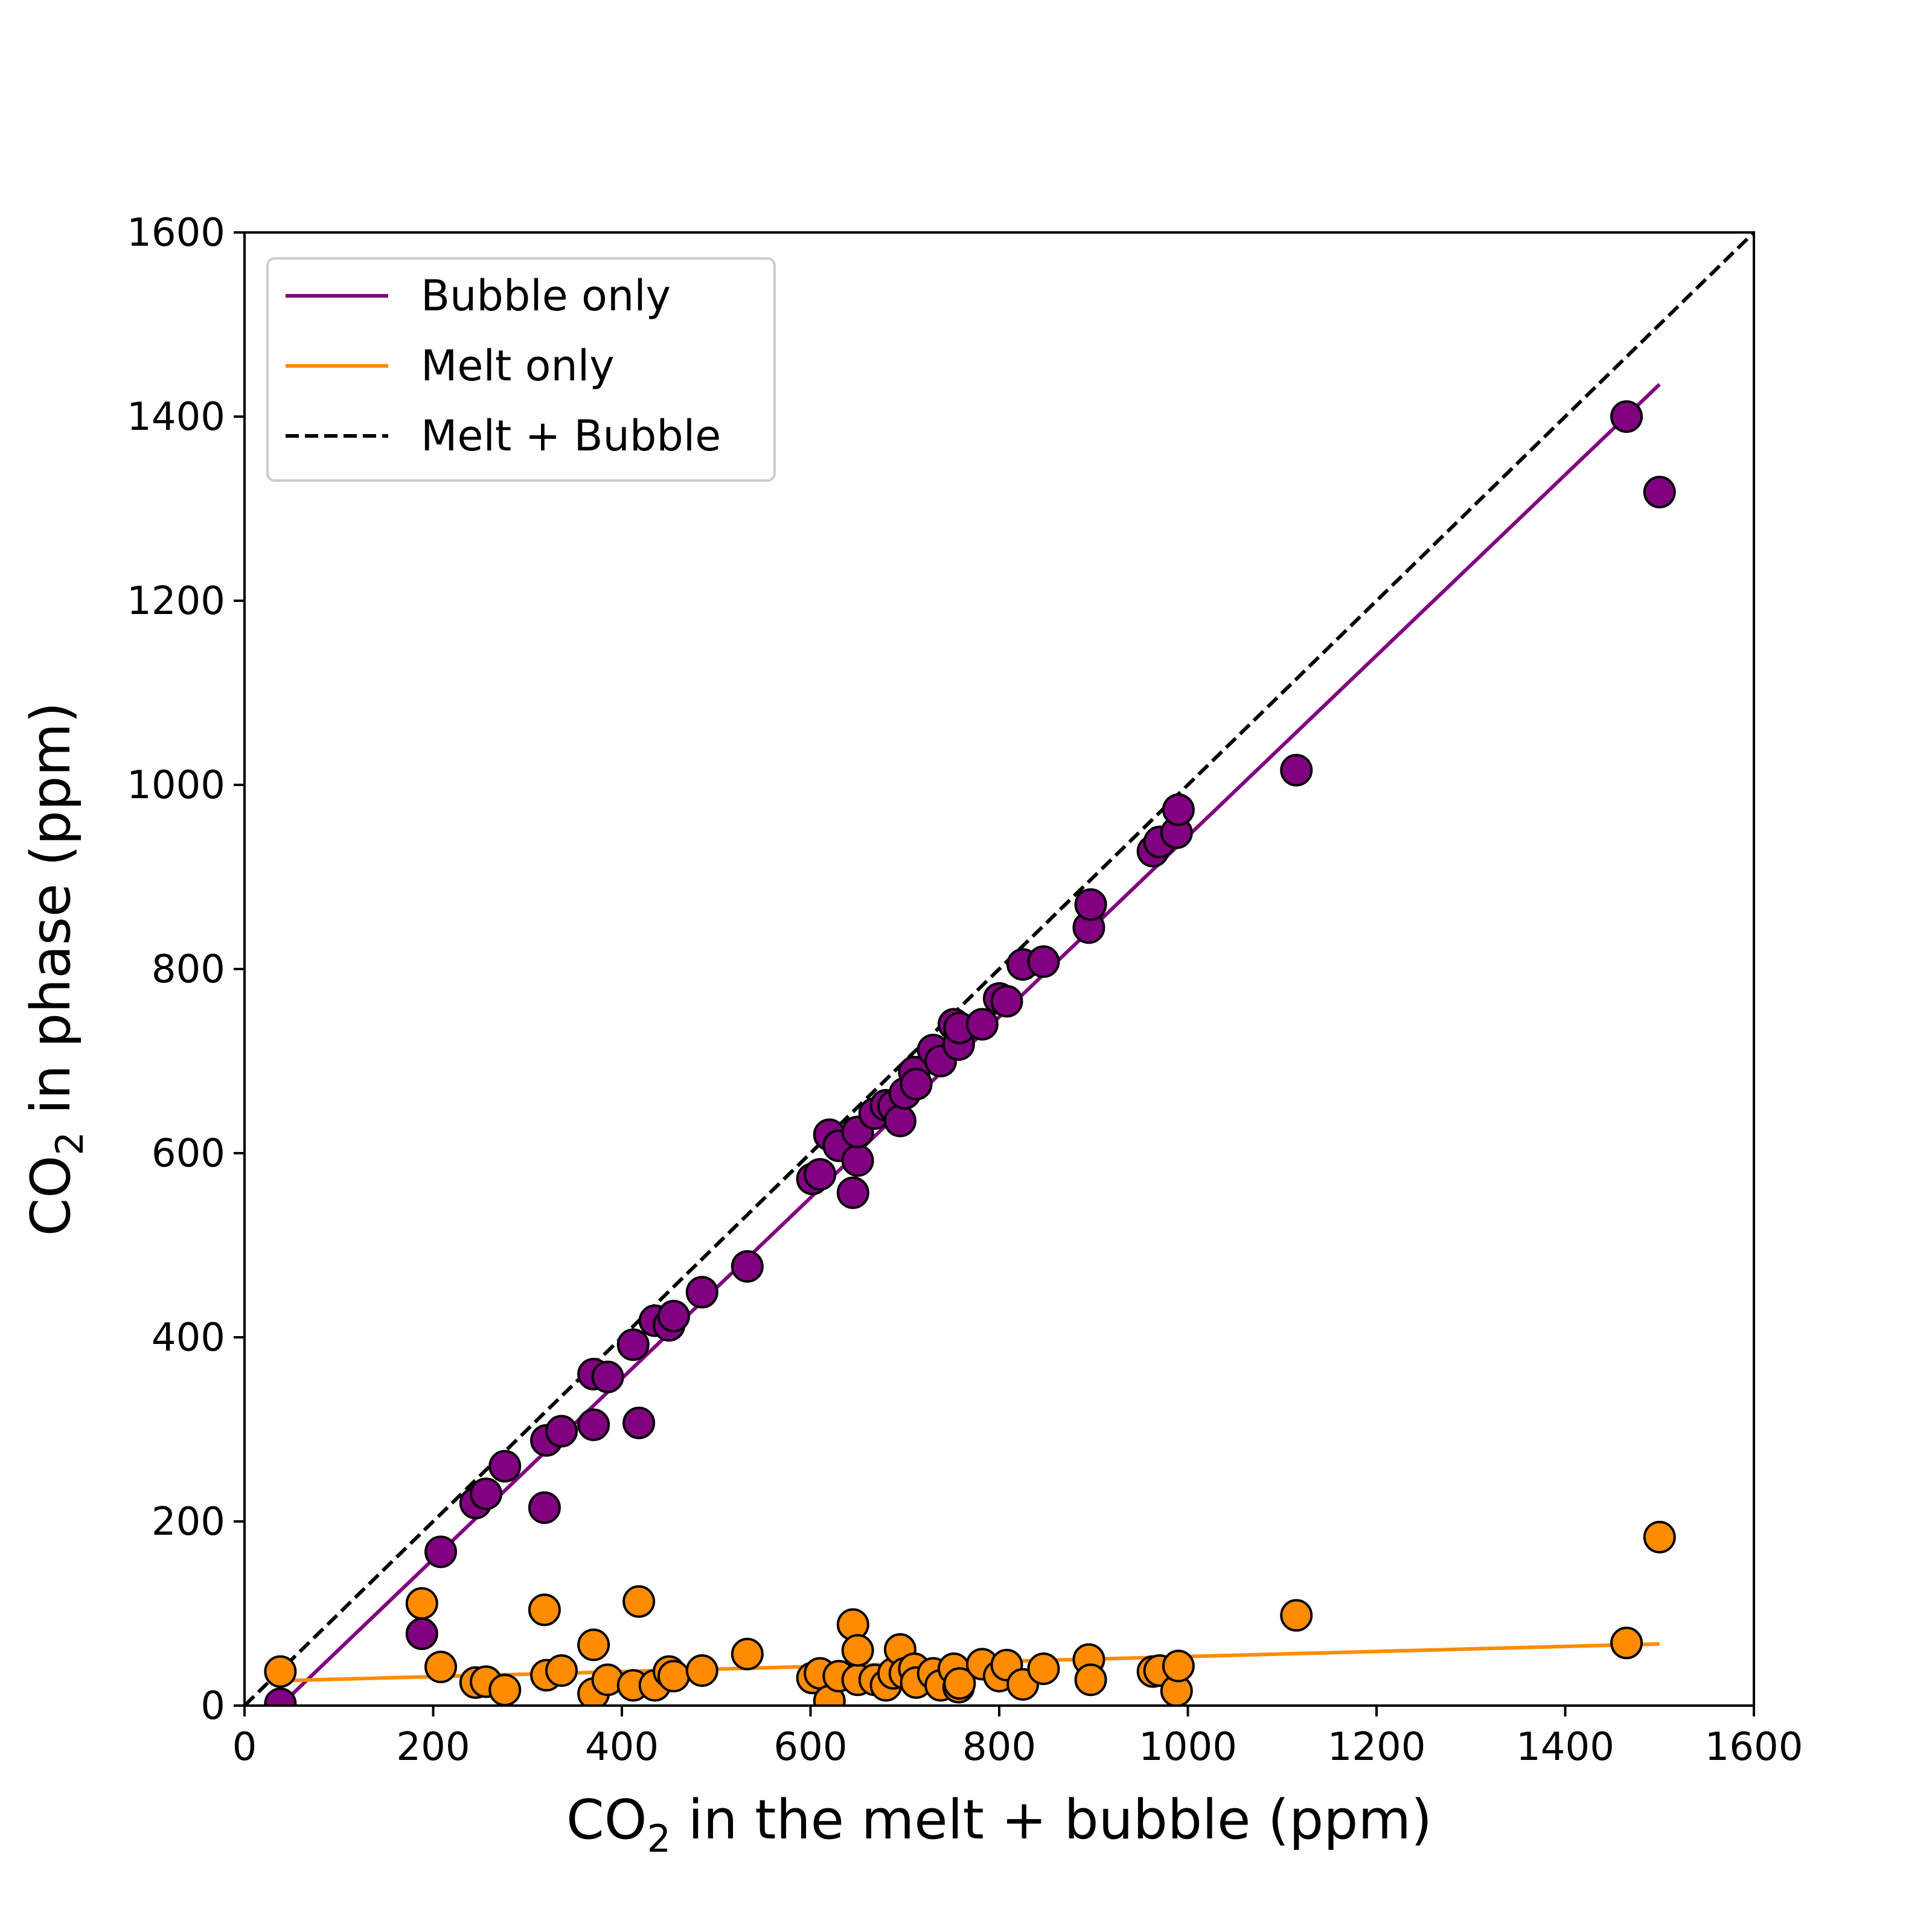 This screenshot has height=1932, width=1932. Describe the element at coordinates (176, 233) in the screenshot. I see `y-tick-label-1600: 1600` at that location.